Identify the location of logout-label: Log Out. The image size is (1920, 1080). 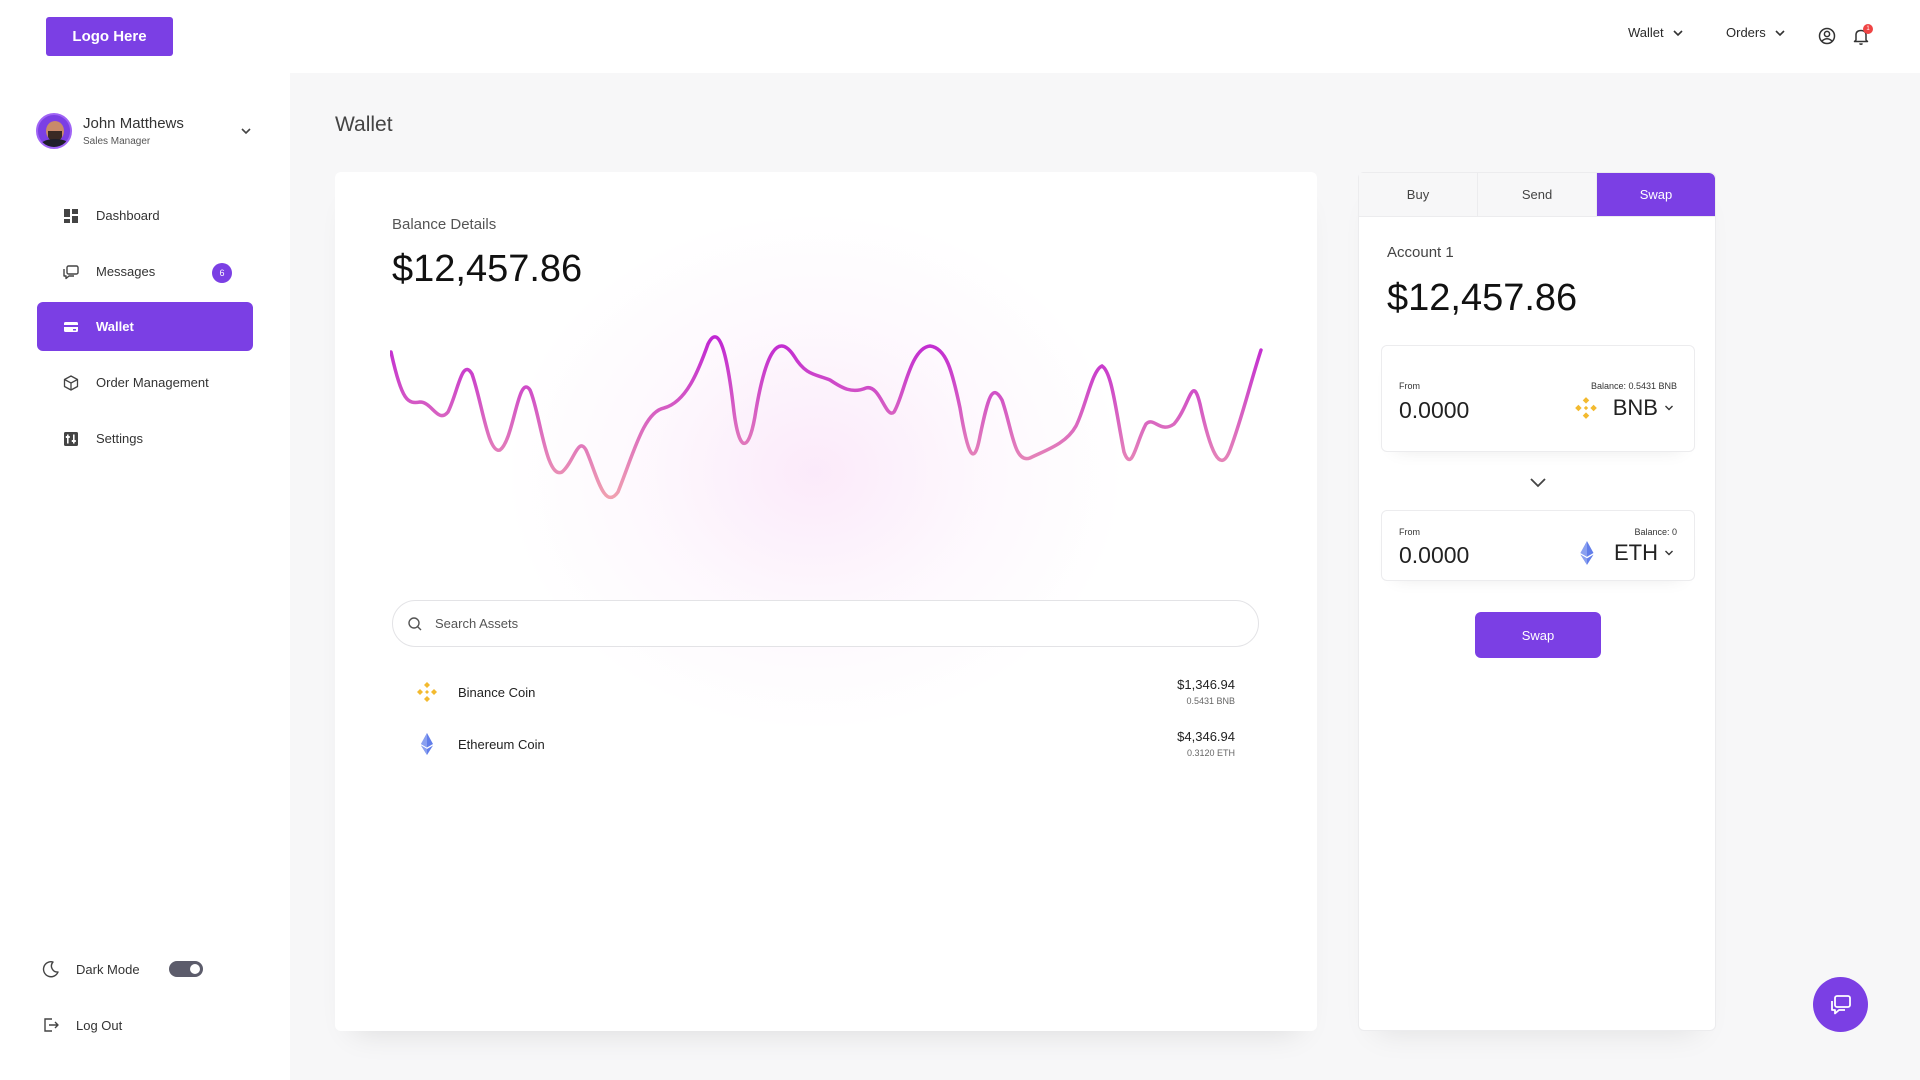
(99, 1025).